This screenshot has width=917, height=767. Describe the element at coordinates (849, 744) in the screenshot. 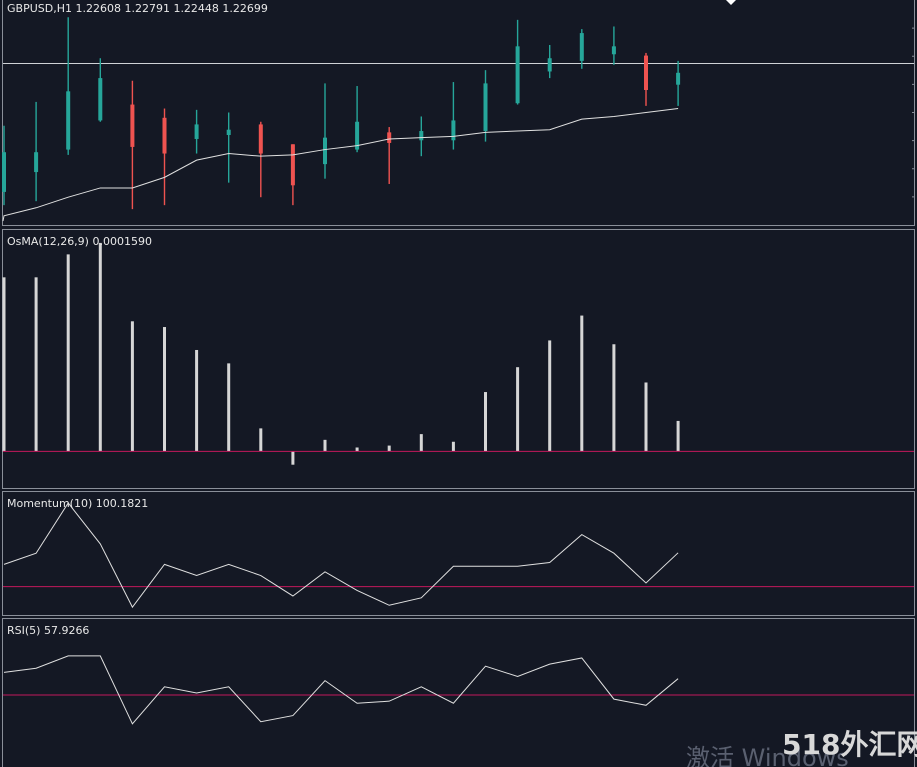

I see `site-brand-watermark: 518外汇网` at that location.